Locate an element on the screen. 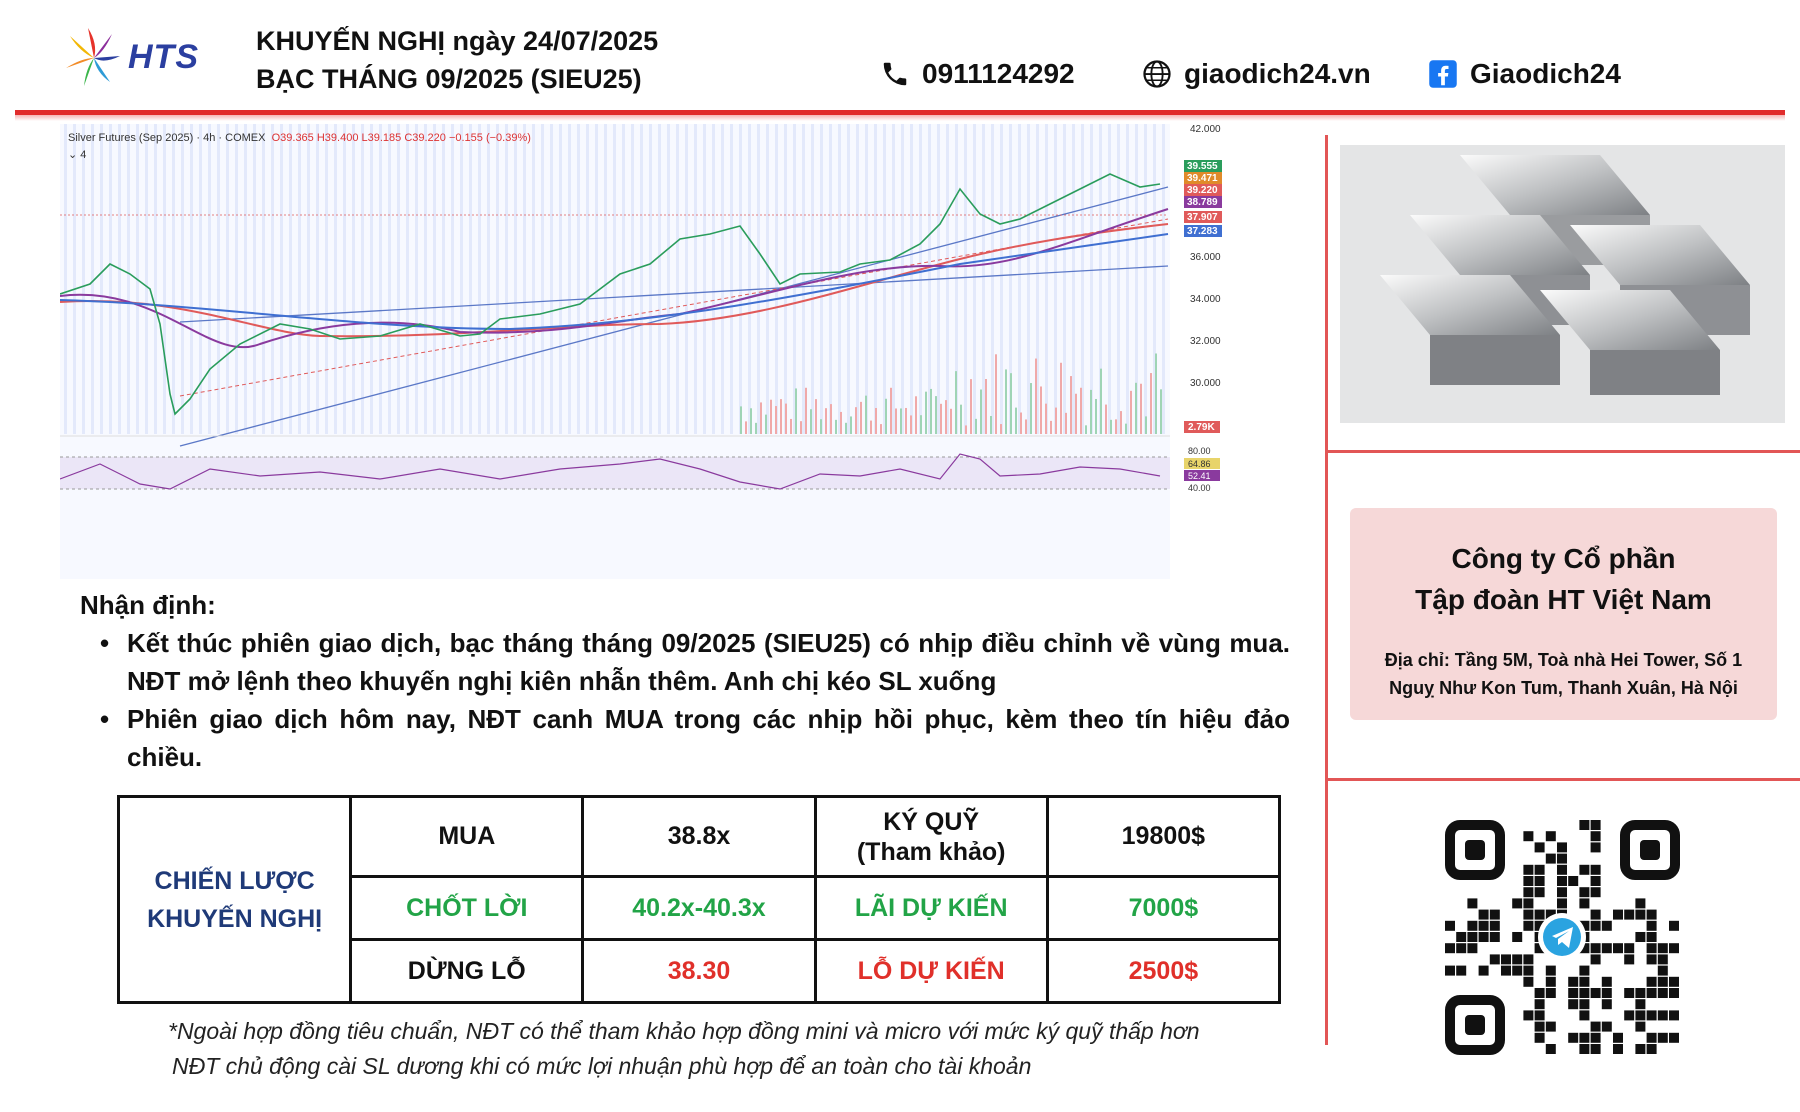 This screenshot has width=1800, height=1112. expected-profit-label-cell: LÃI DỰ KIẾN is located at coordinates (931, 908).